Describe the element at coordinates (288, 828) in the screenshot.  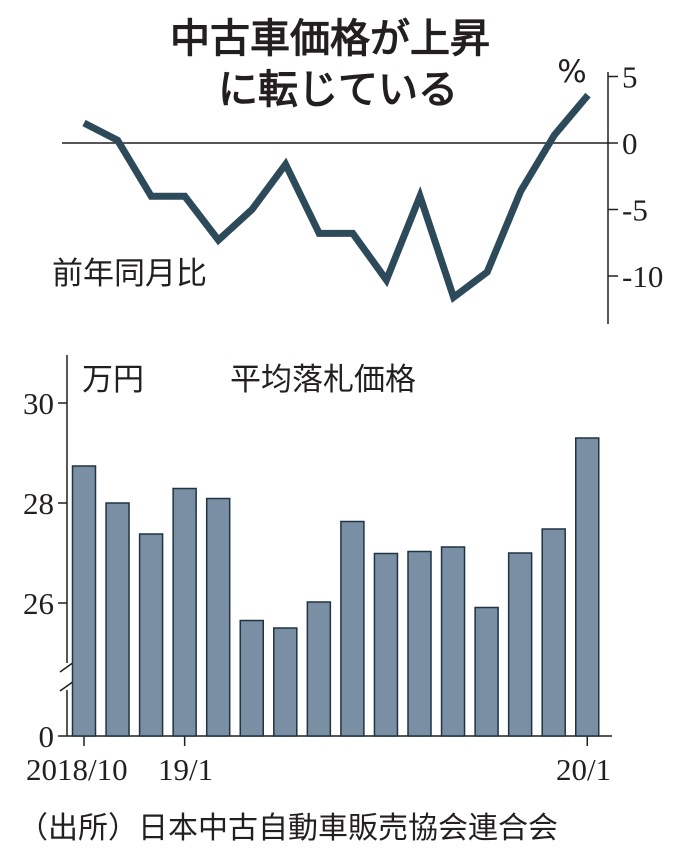
I see `source-note: （出所）日本中古自動車販売協会連合会` at that location.